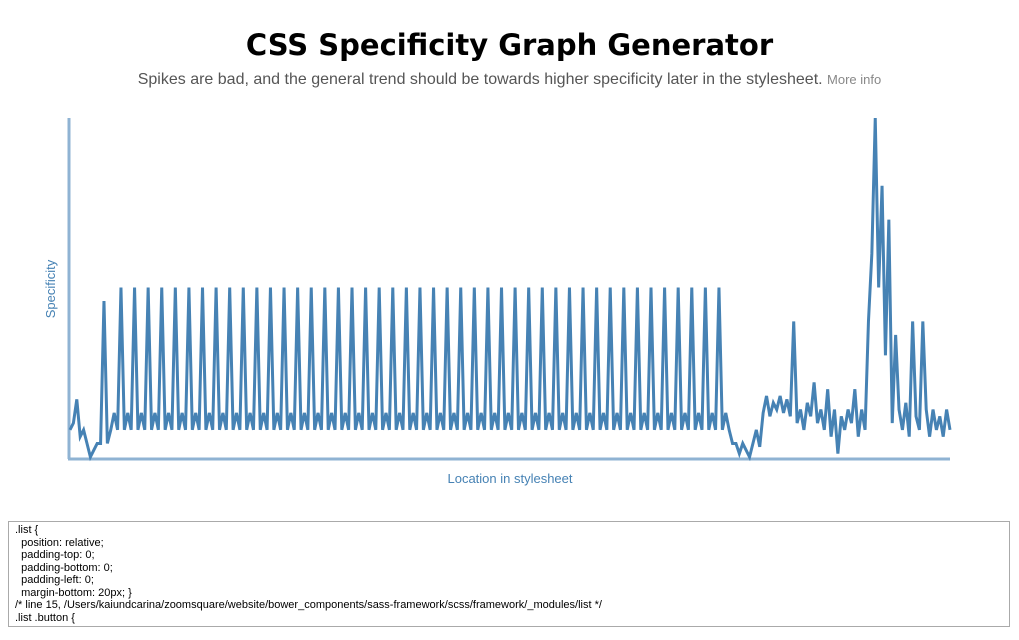 This screenshot has height=640, width=1019. Describe the element at coordinates (509, 45) in the screenshot. I see `page-title: CSS Specificity Graph Generator` at that location.